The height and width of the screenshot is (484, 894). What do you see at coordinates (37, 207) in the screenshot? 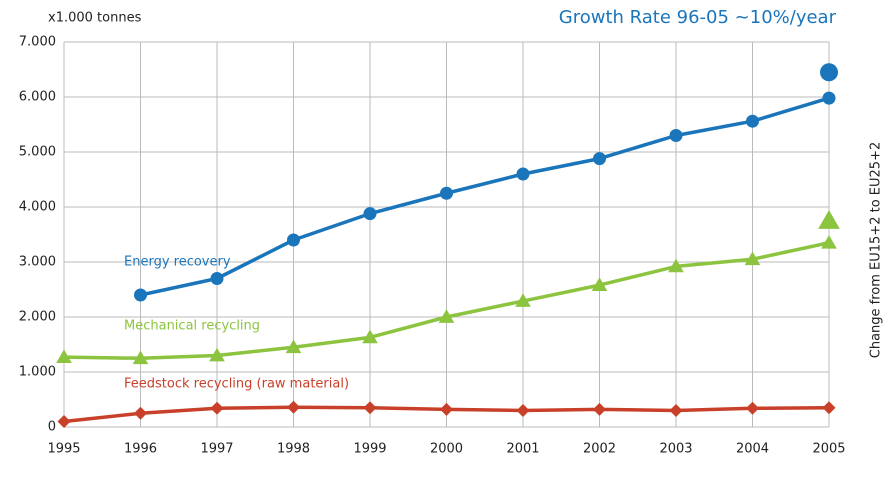
I see `y-tick-label: 4.000` at bounding box center [37, 207].